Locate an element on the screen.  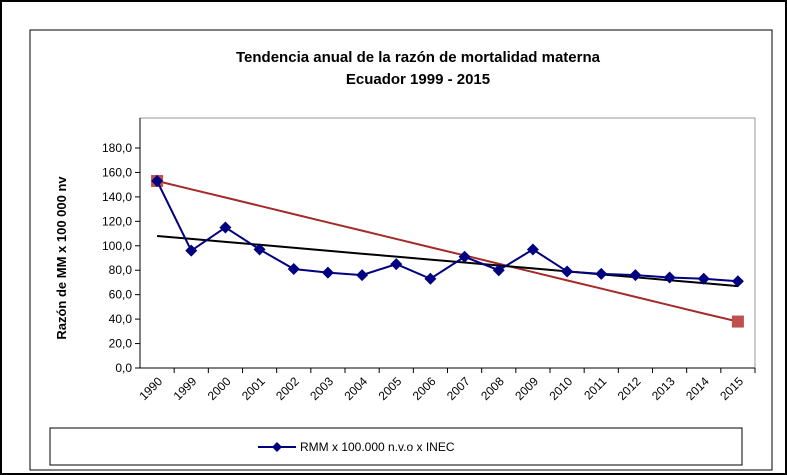
y-tick-label: 120,0 is located at coordinates (117, 221).